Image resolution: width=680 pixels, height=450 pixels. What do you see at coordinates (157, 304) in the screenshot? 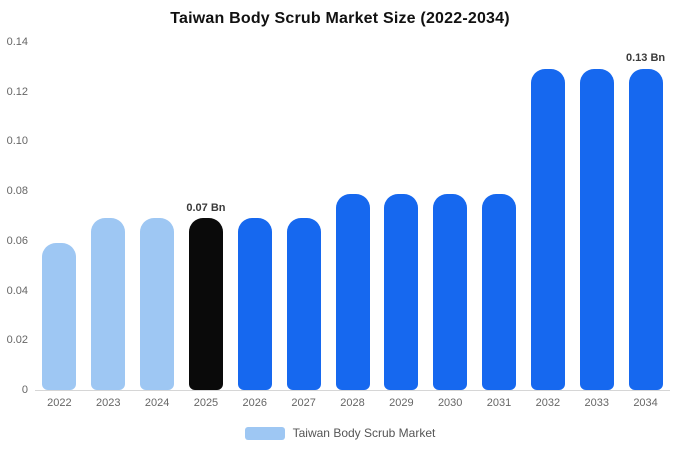
I see `bar-2024` at bounding box center [157, 304].